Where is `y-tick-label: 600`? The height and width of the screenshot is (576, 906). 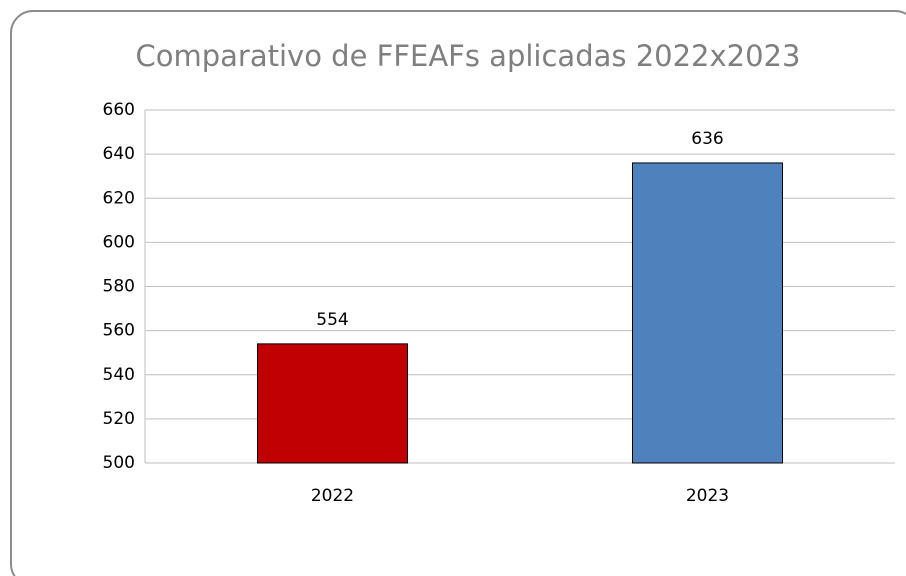
y-tick-label: 600 is located at coordinates (119, 242).